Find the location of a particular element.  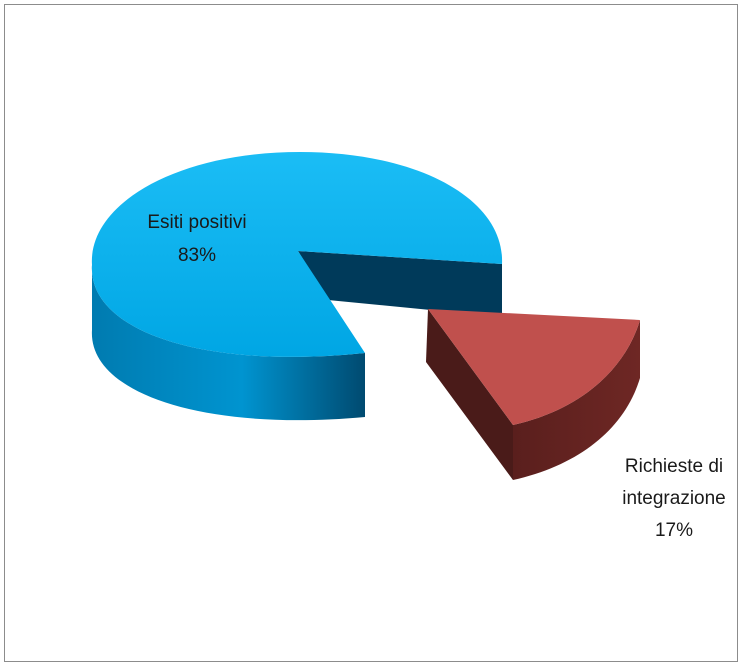

slice-side-outer is located at coordinates (228, 343).